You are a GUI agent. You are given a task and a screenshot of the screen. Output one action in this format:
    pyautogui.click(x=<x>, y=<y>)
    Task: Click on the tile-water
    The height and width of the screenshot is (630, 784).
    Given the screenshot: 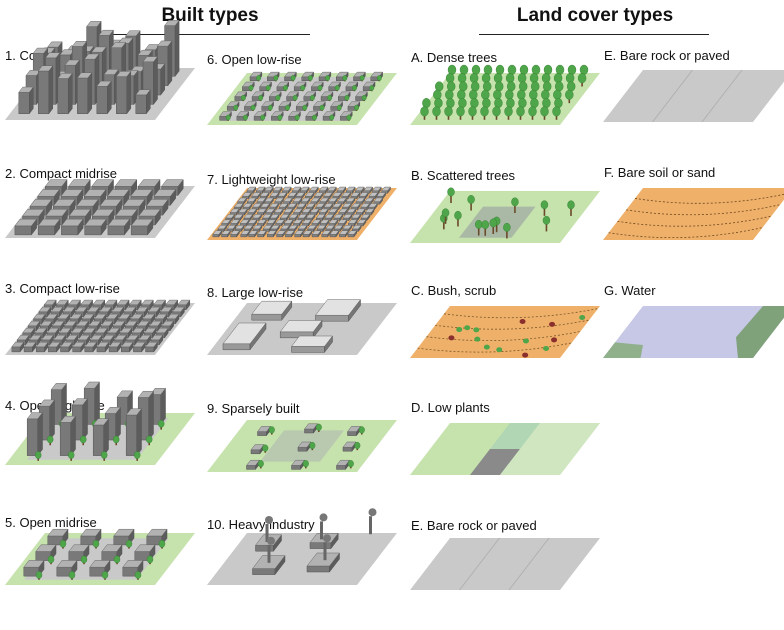 What is the action you would take?
    pyautogui.click(x=693, y=332)
    